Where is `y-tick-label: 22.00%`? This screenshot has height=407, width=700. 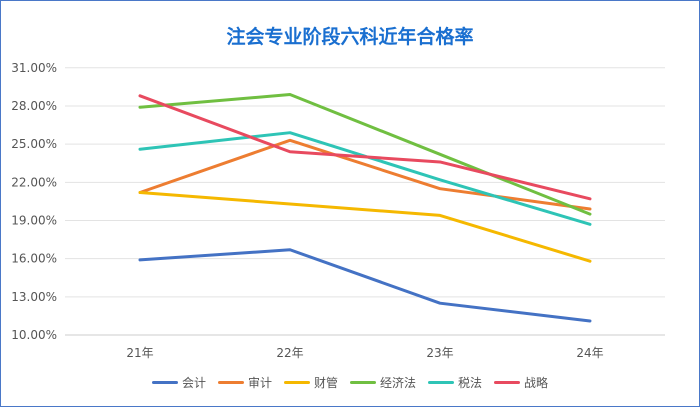
y-tick-label: 22.00% is located at coordinates (34, 182).